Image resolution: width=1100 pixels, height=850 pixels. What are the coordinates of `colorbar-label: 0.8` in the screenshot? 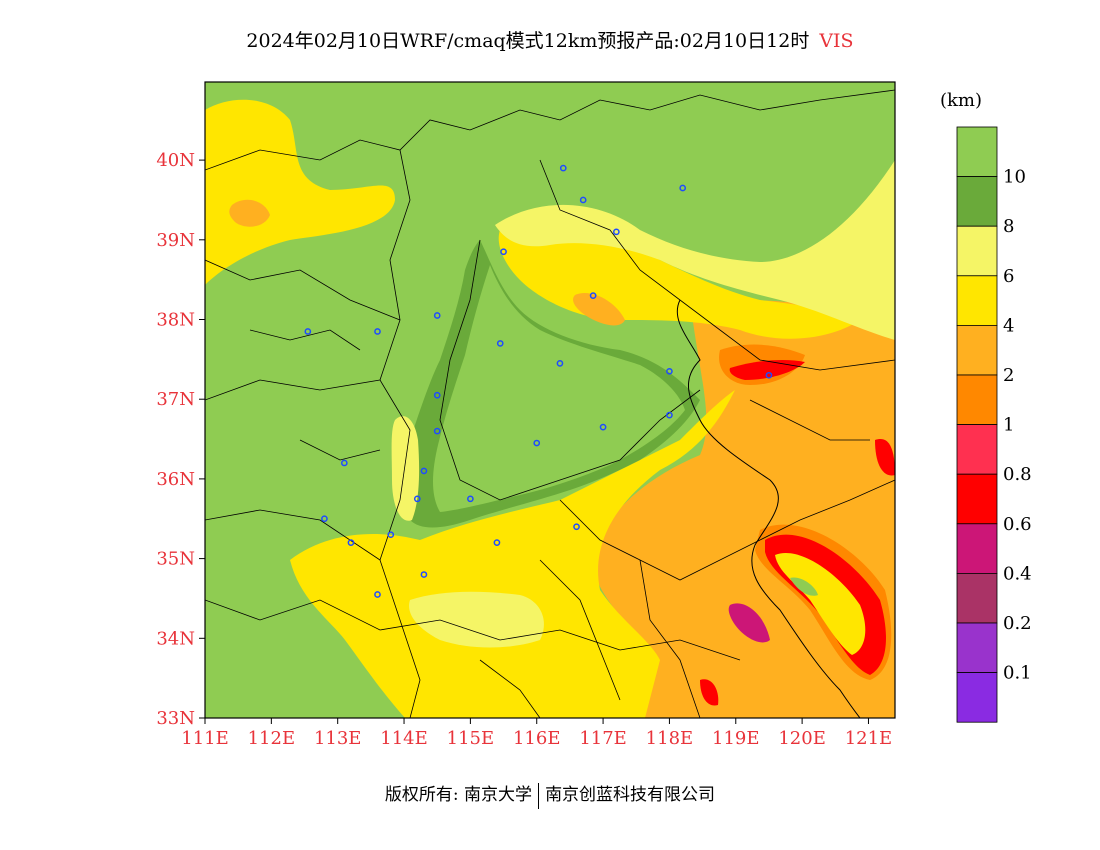 It's located at (1017, 474).